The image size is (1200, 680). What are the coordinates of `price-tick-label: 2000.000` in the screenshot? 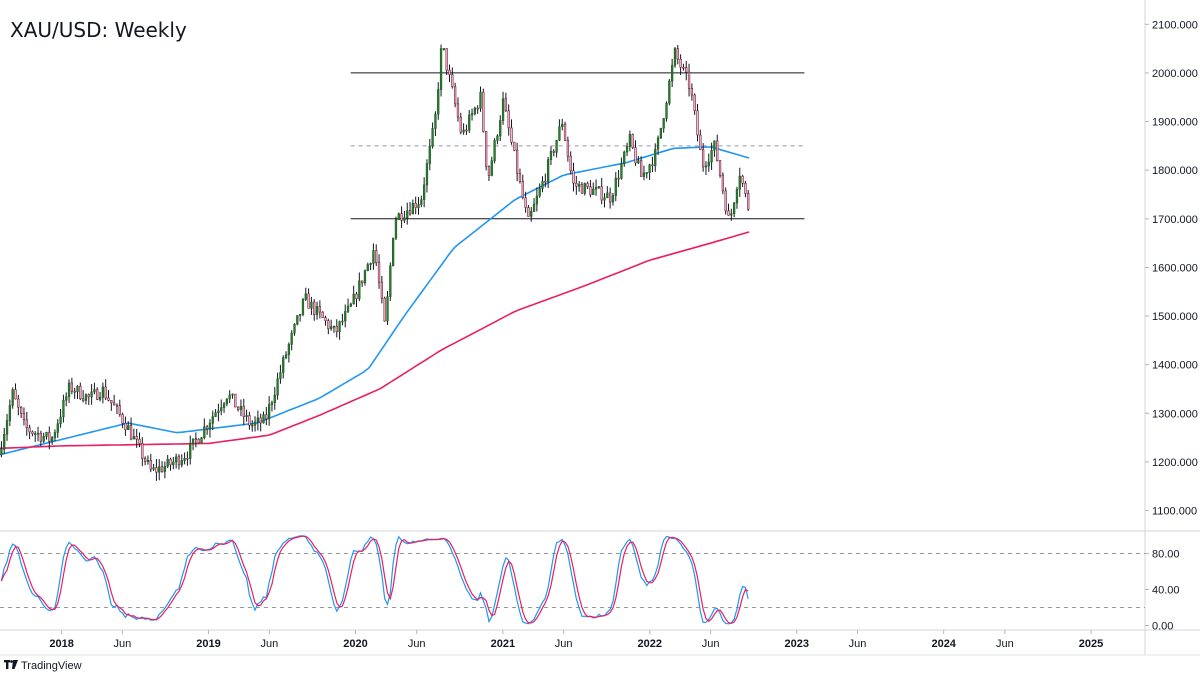 It's located at (1175, 74).